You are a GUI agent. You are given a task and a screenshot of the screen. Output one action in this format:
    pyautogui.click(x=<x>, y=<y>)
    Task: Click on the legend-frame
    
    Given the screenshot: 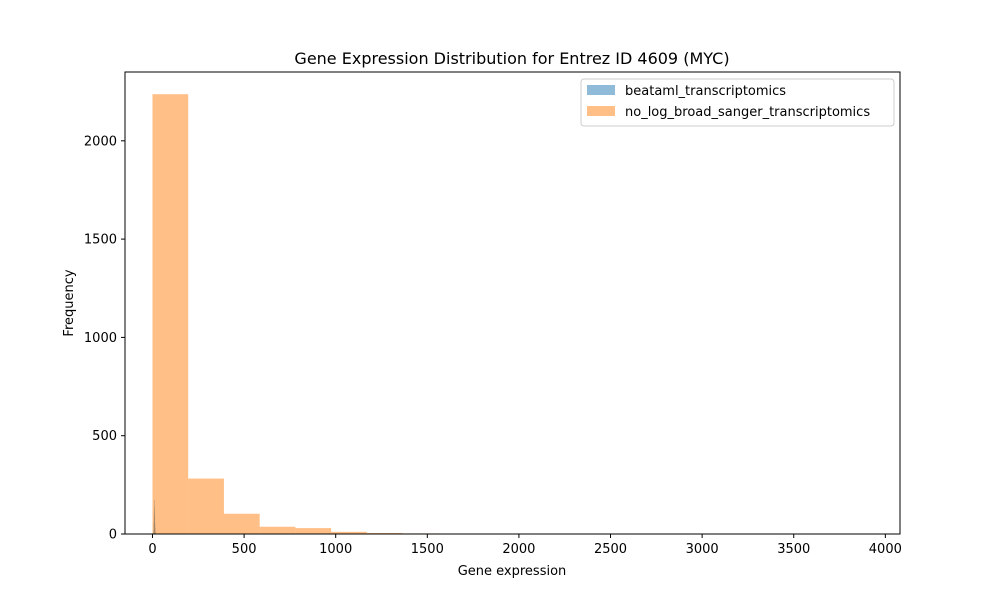 What is the action you would take?
    pyautogui.click(x=737, y=102)
    